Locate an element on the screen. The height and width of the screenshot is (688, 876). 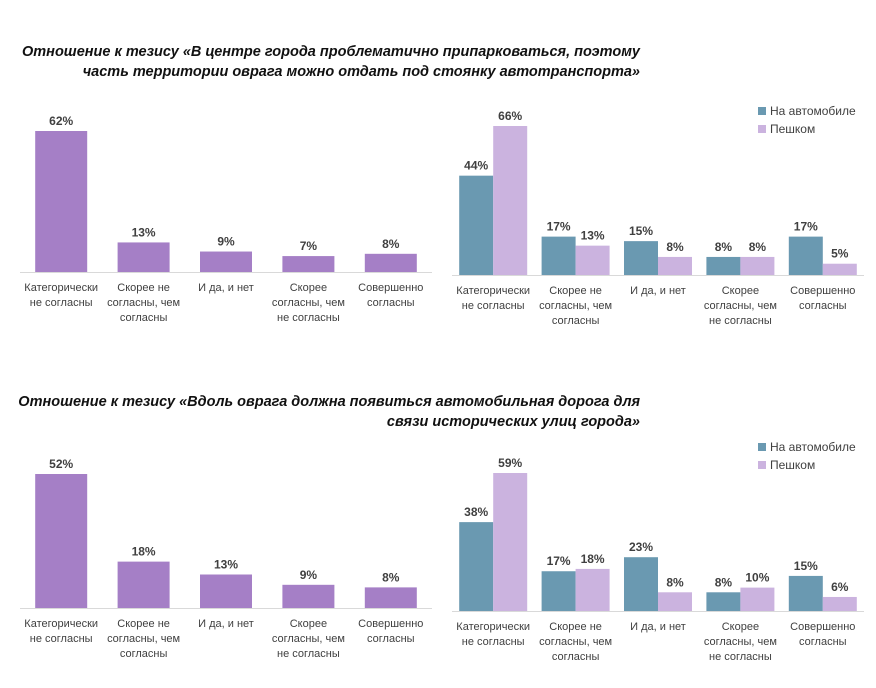
data-label: 9% is located at coordinates (226, 242).